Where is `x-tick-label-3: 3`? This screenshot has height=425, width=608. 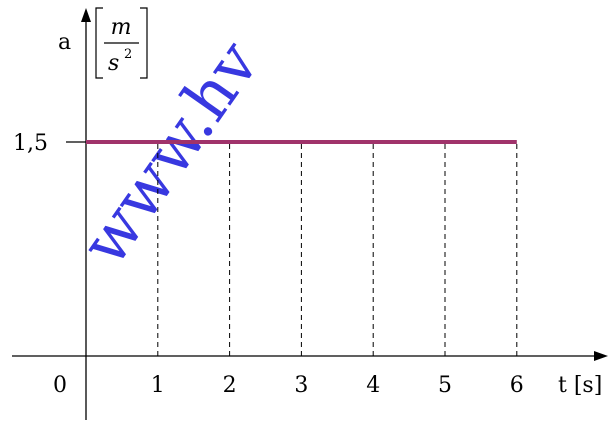 x-tick-label-3: 3 is located at coordinates (301, 385).